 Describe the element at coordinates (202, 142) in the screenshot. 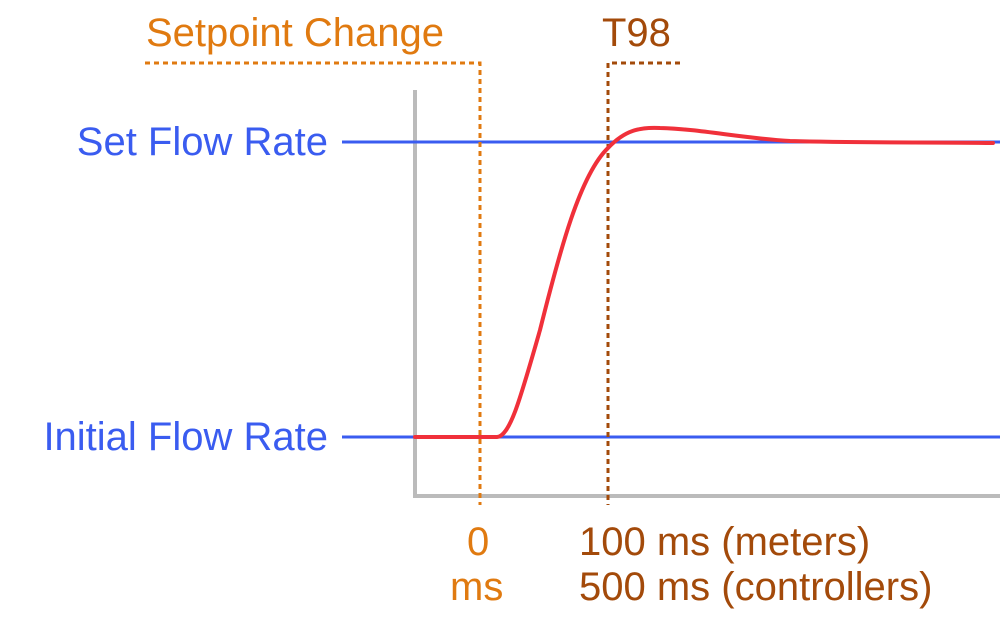

I see `set-flow-rate-label: Set Flow Rate` at that location.